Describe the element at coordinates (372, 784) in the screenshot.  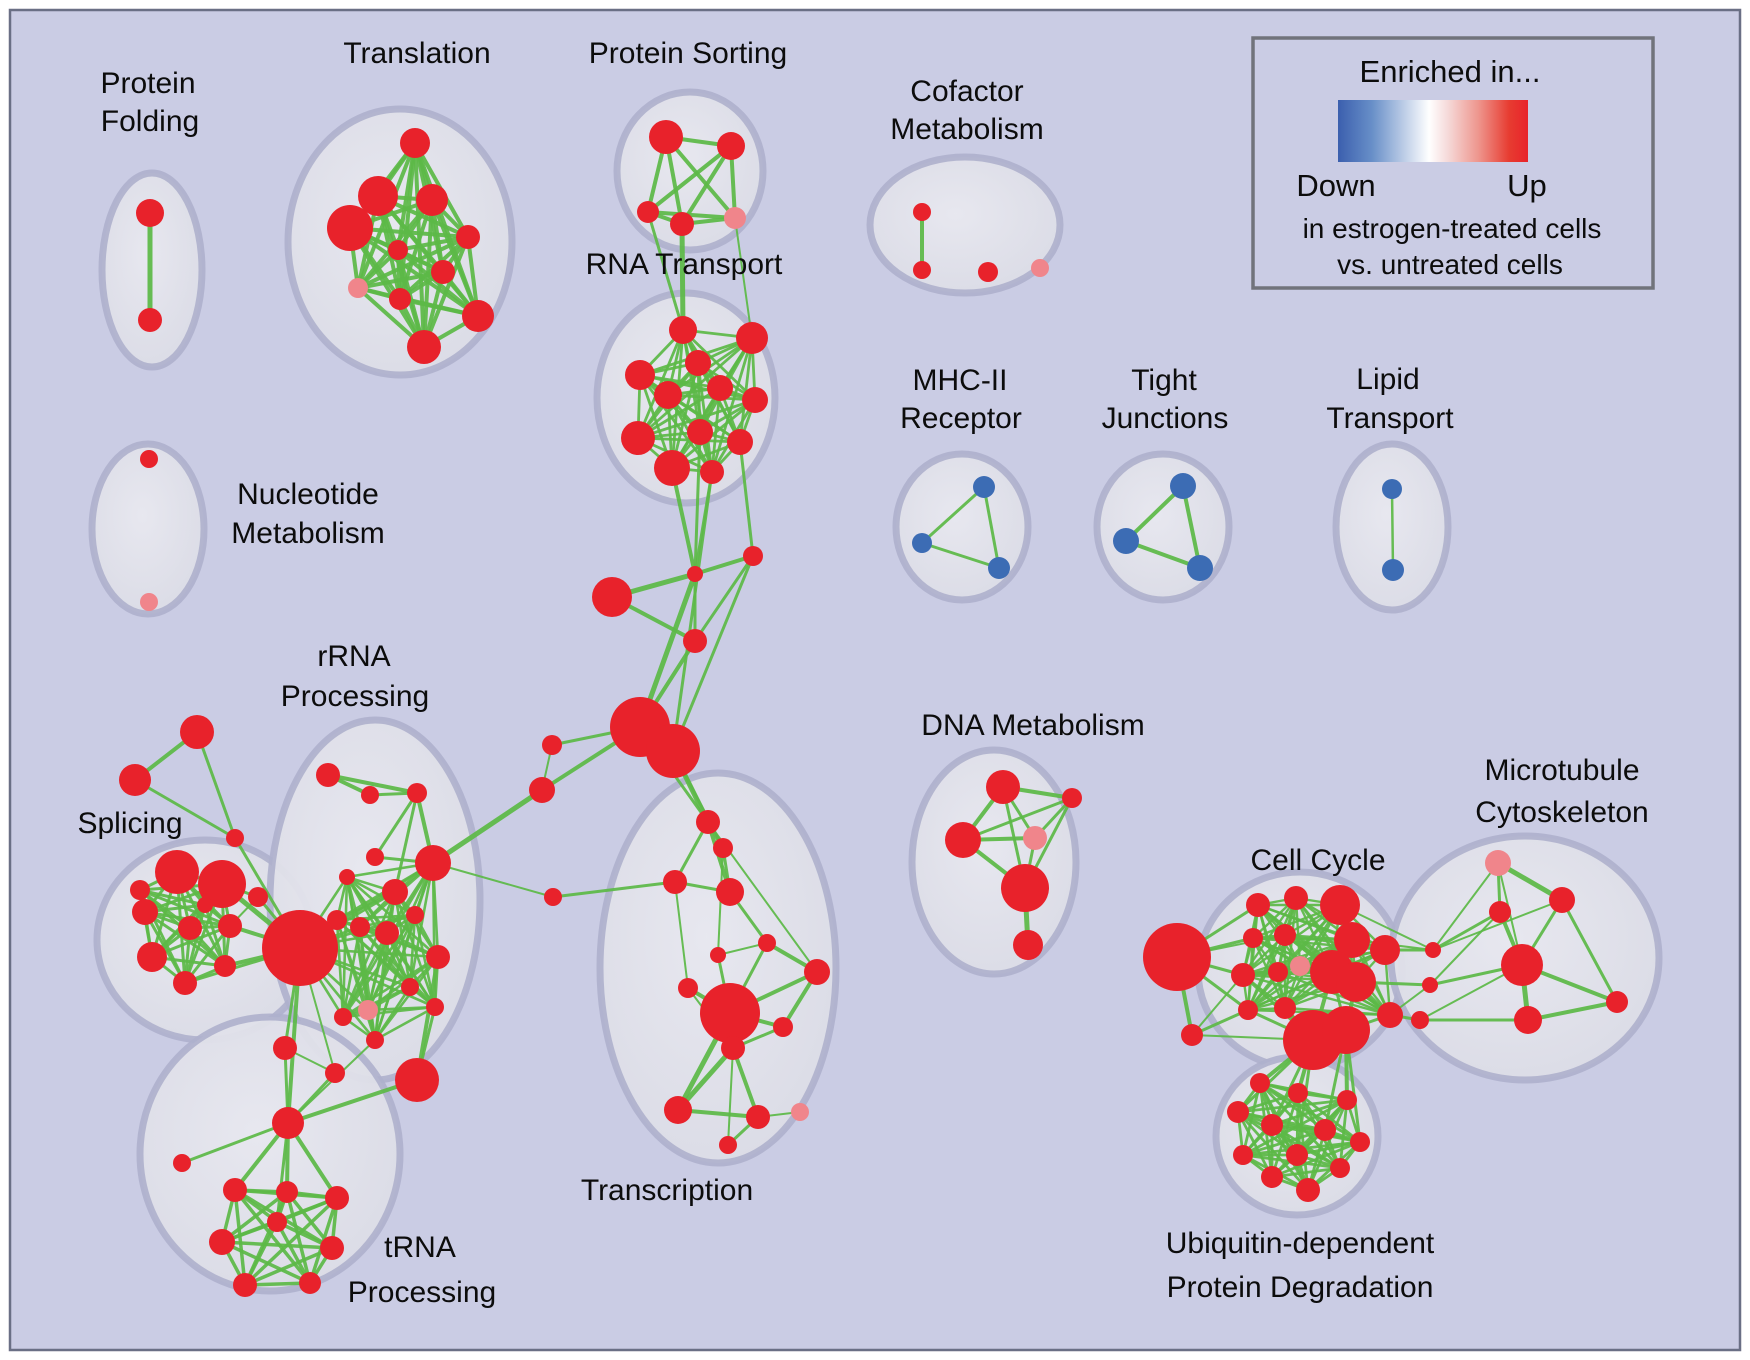
I see `edge-rr0-rr2` at that location.